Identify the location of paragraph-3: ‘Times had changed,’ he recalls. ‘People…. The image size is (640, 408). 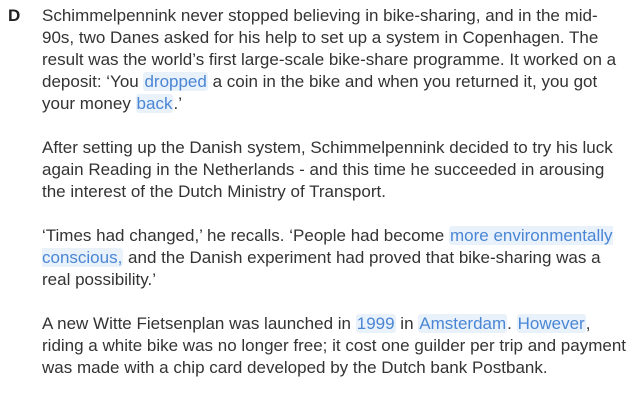
(334, 258).